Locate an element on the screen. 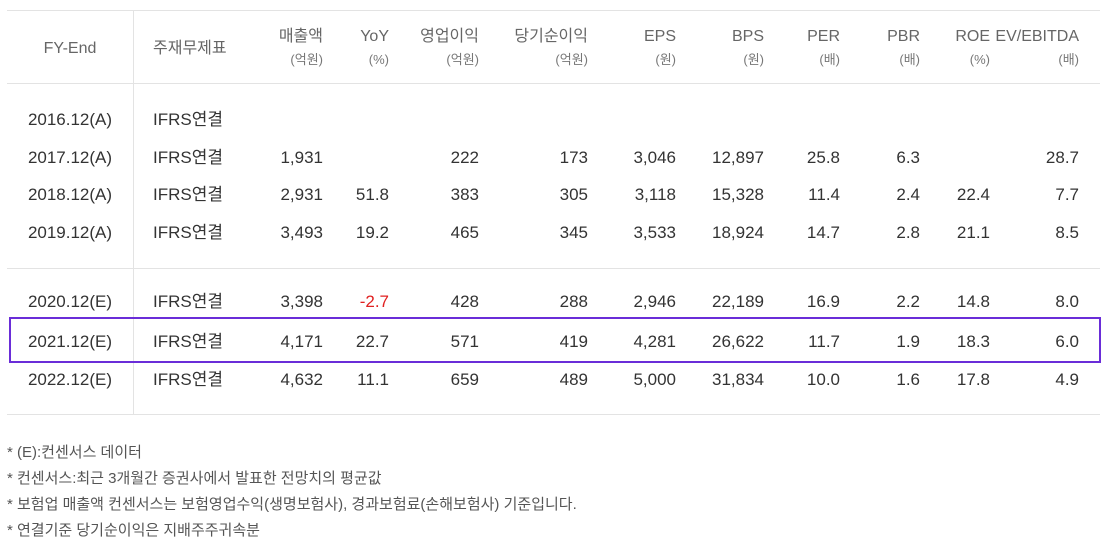 This screenshot has width=1106, height=548. header-divider is located at coordinates (553, 83).